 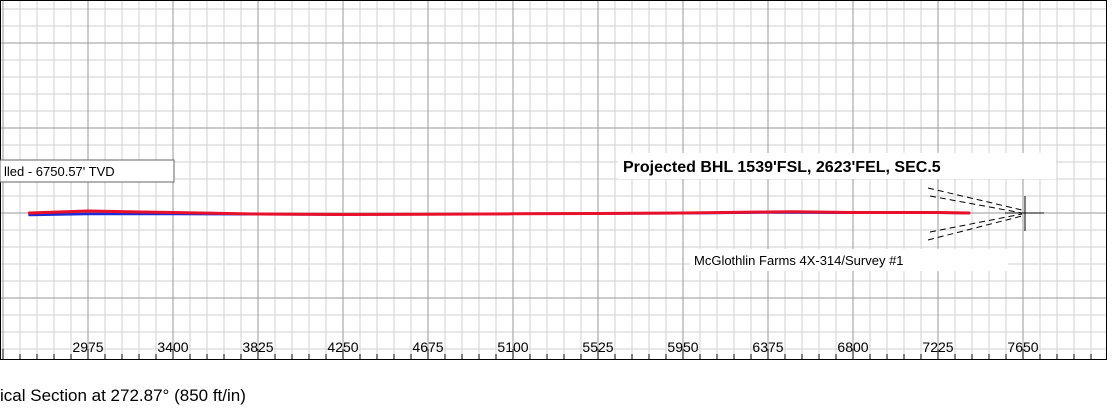 What do you see at coordinates (512, 347) in the screenshot?
I see `x-tick-label: 5100` at bounding box center [512, 347].